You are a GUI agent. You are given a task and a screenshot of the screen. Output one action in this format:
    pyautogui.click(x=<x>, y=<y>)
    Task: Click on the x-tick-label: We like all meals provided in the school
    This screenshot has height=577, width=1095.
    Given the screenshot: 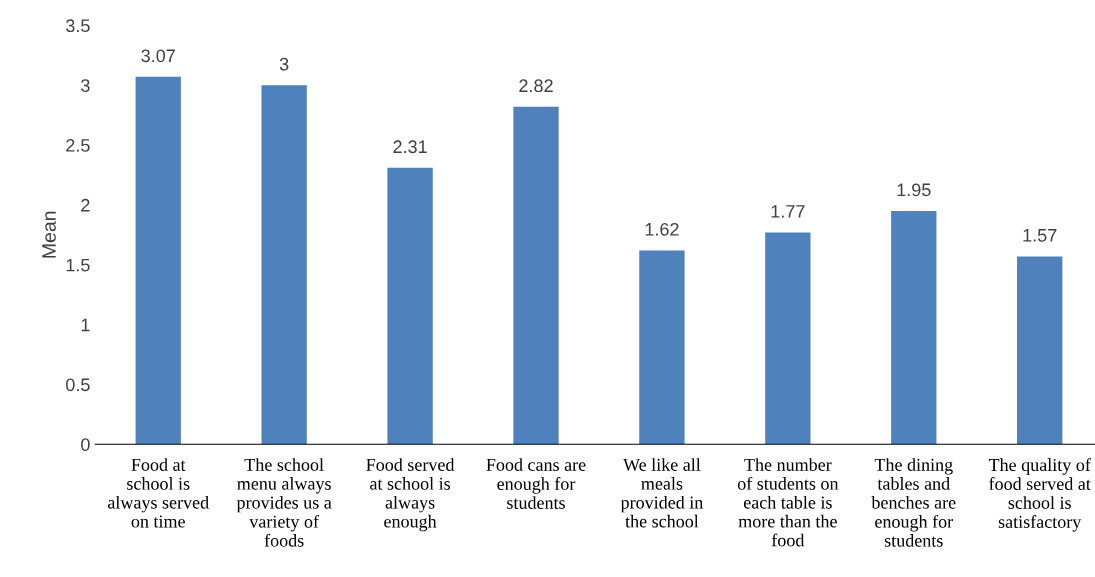 What is the action you would take?
    pyautogui.click(x=662, y=493)
    